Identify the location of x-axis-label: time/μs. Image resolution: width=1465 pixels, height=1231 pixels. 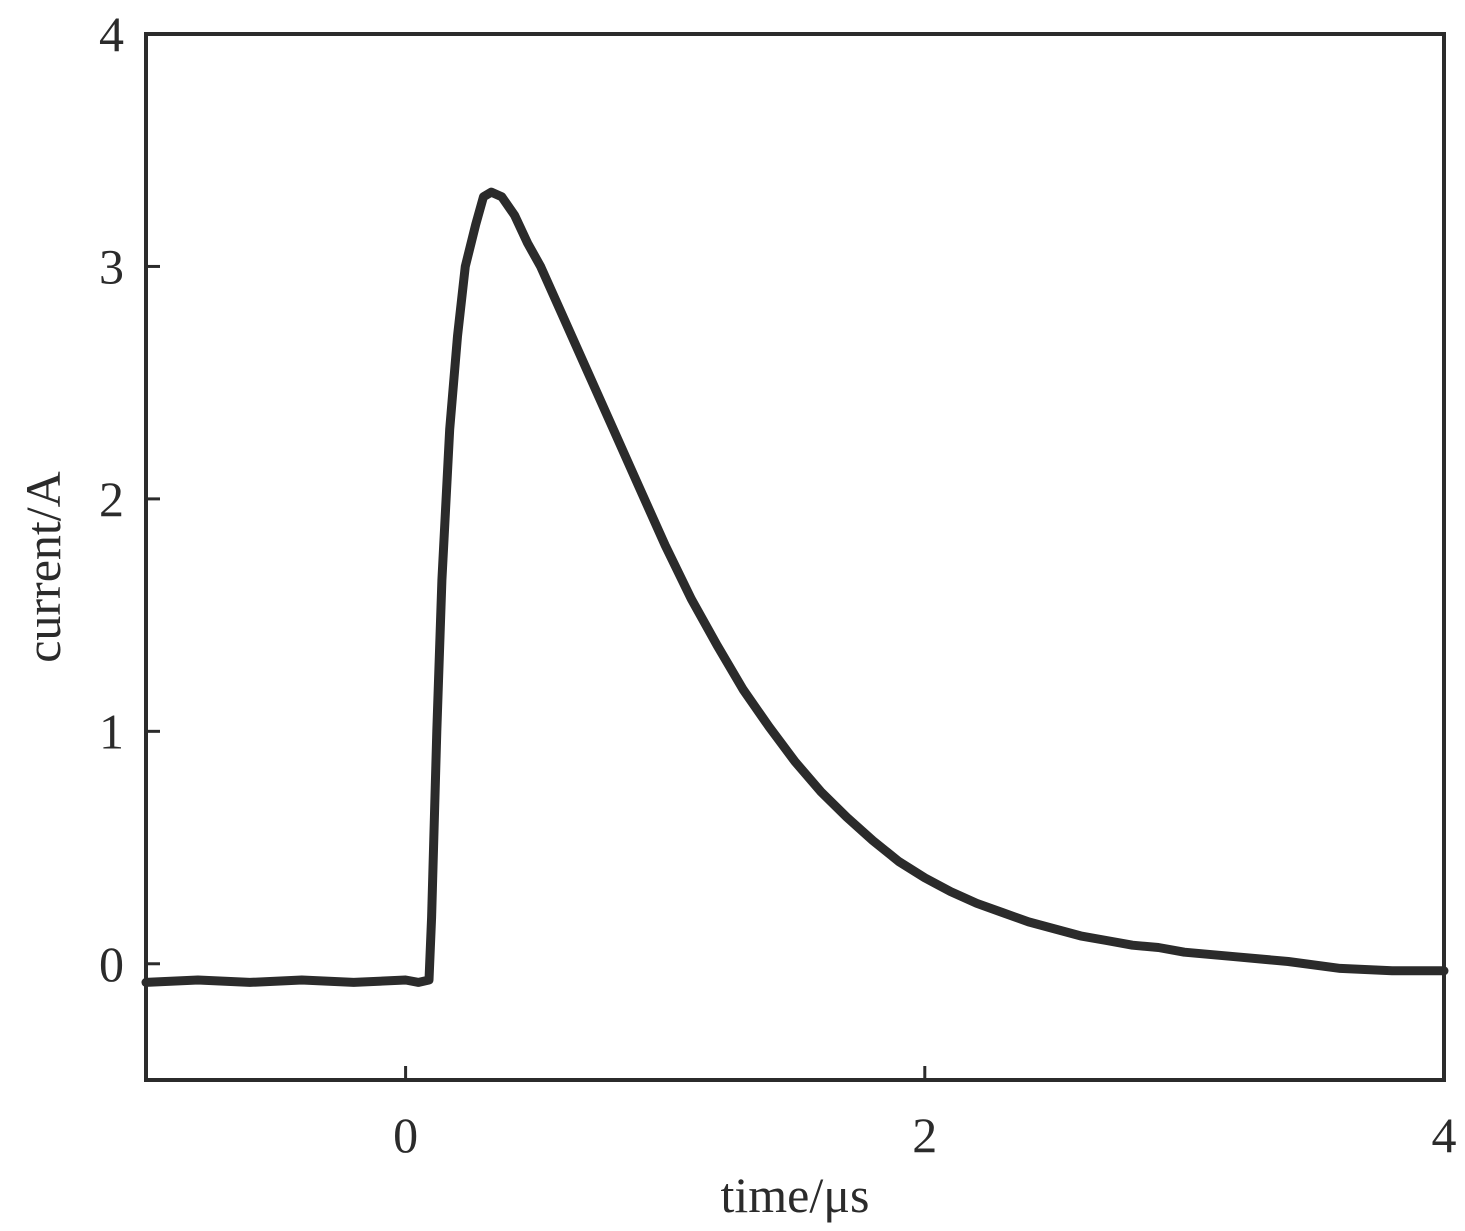
(794, 1195).